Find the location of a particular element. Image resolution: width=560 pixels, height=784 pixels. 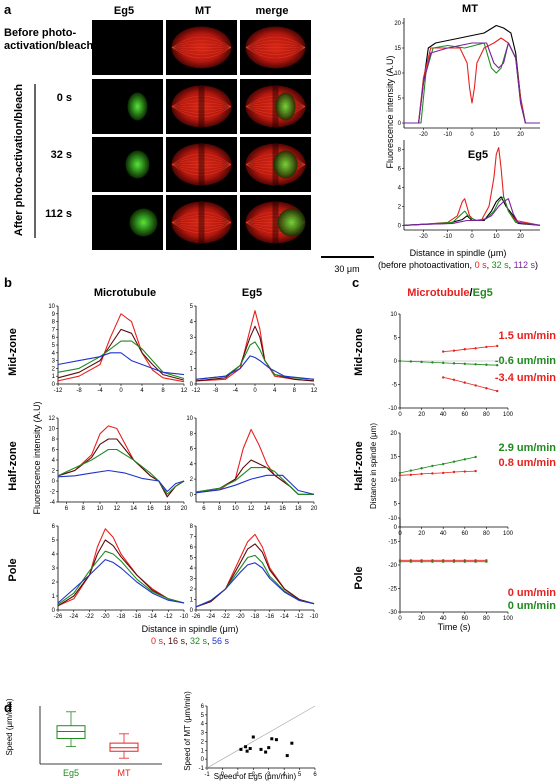

b-row-pole: Pole is located at coordinates (13, 569).